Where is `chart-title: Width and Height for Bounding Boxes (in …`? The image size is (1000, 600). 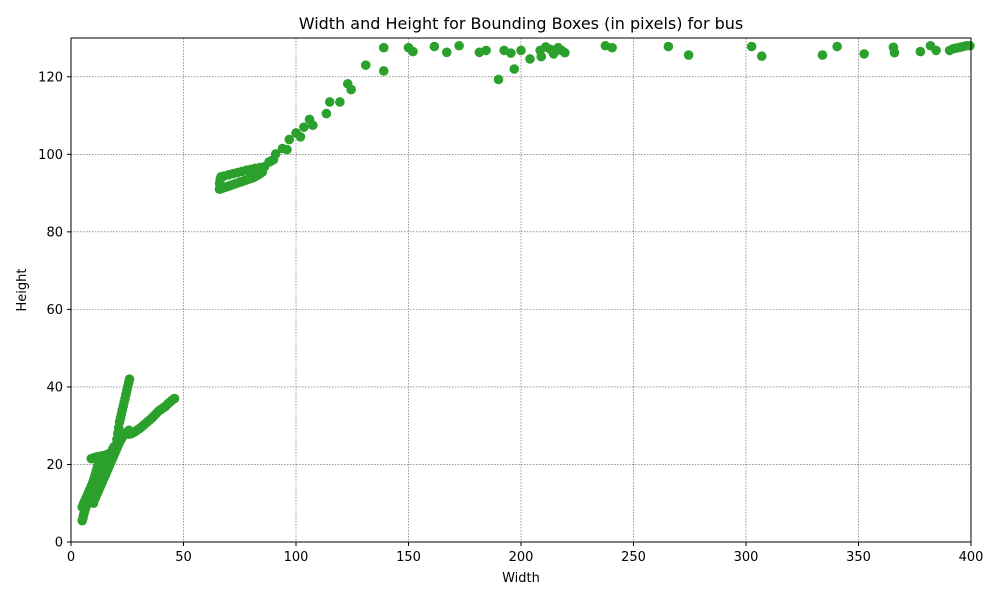
chart-title: Width and Height for Bounding Boxes (in … is located at coordinates (521, 23).